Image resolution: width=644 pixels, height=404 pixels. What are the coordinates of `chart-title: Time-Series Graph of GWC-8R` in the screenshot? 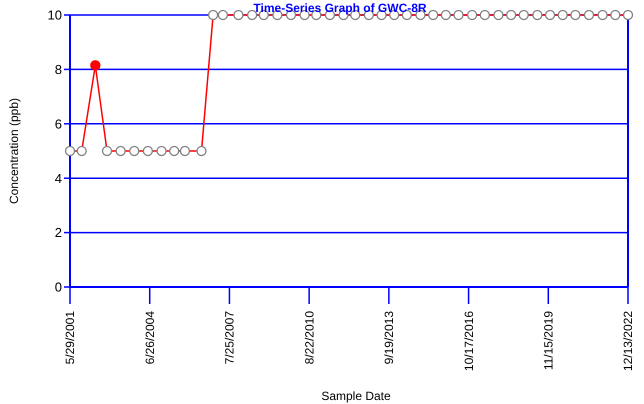 It's located at (340, 8).